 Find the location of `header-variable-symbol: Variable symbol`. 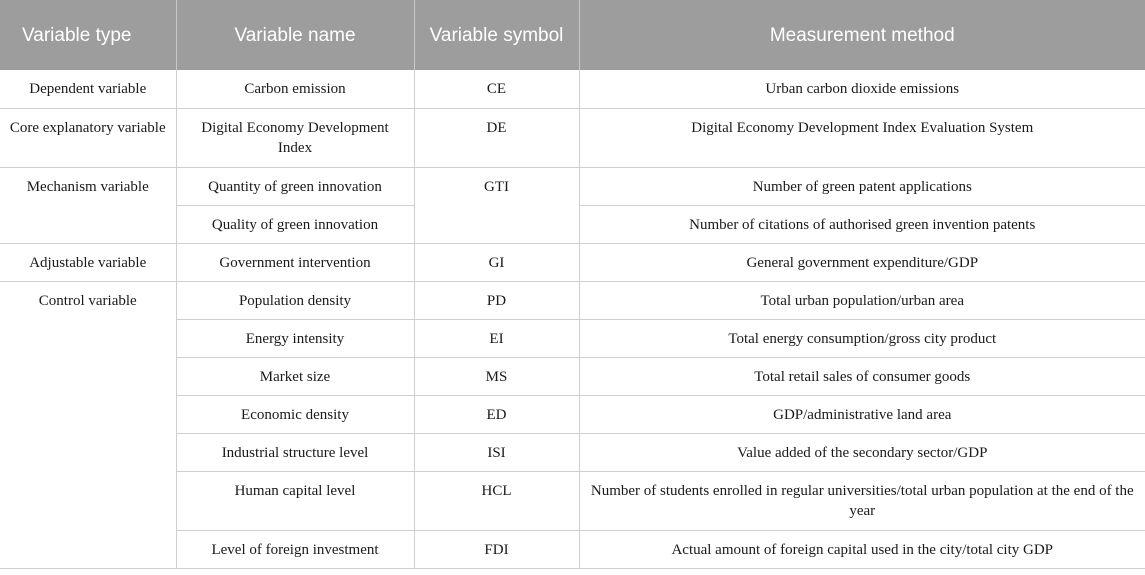

header-variable-symbol: Variable symbol is located at coordinates (497, 35).